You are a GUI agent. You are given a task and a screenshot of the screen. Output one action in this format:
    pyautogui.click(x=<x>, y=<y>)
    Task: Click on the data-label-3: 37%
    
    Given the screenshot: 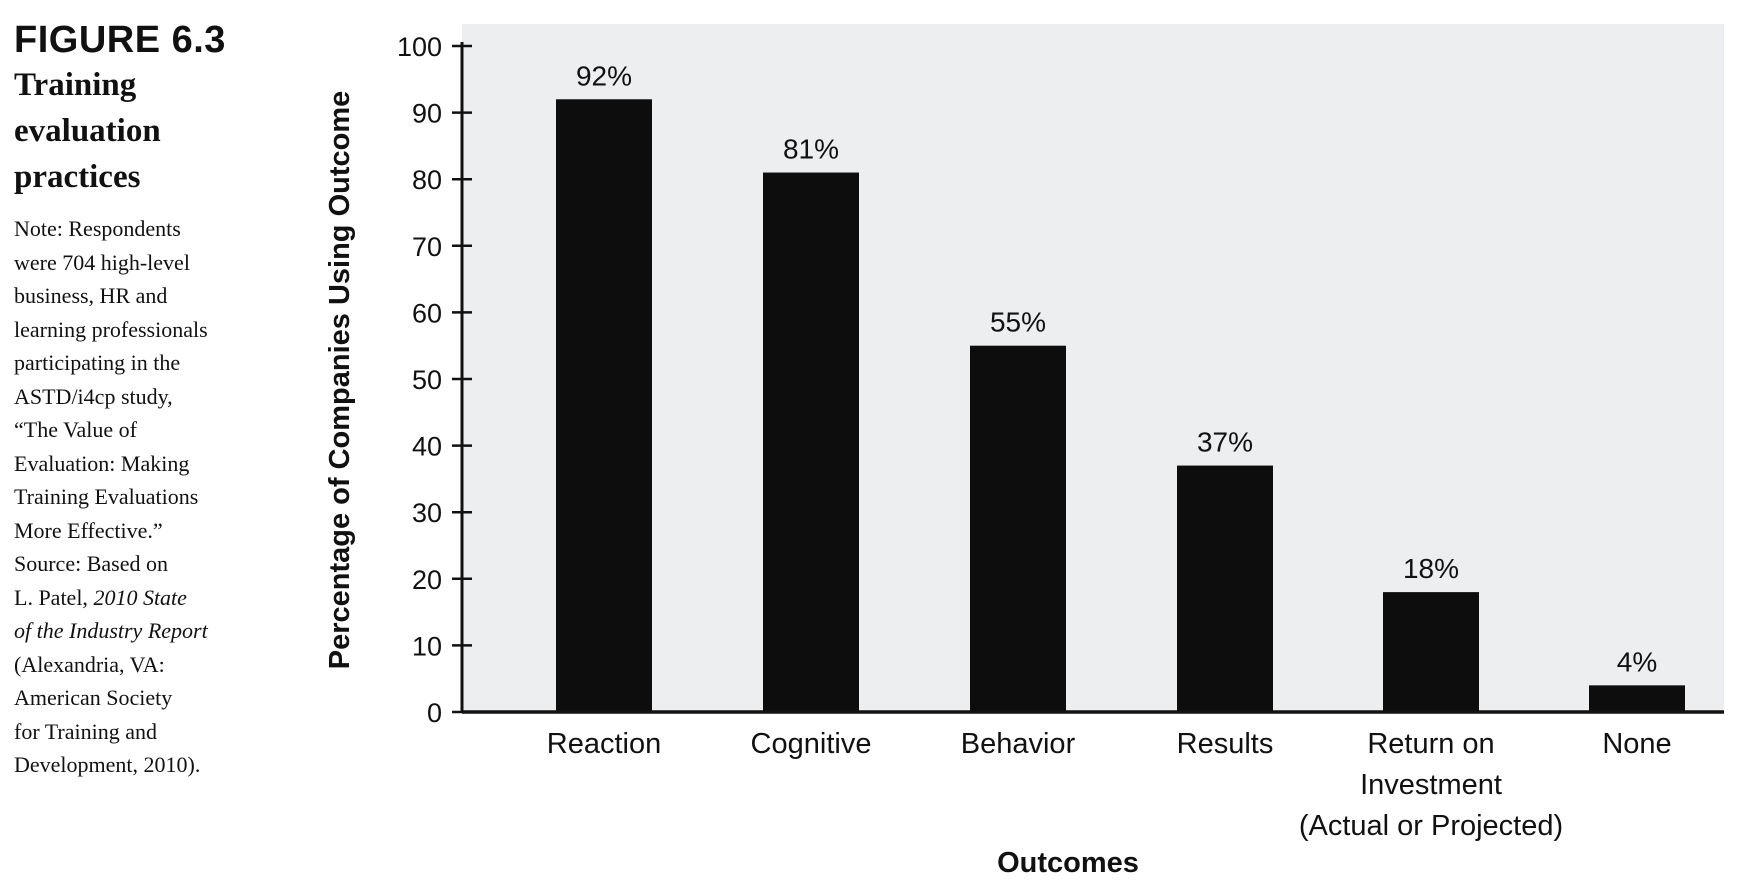 What is the action you would take?
    pyautogui.click(x=1225, y=442)
    